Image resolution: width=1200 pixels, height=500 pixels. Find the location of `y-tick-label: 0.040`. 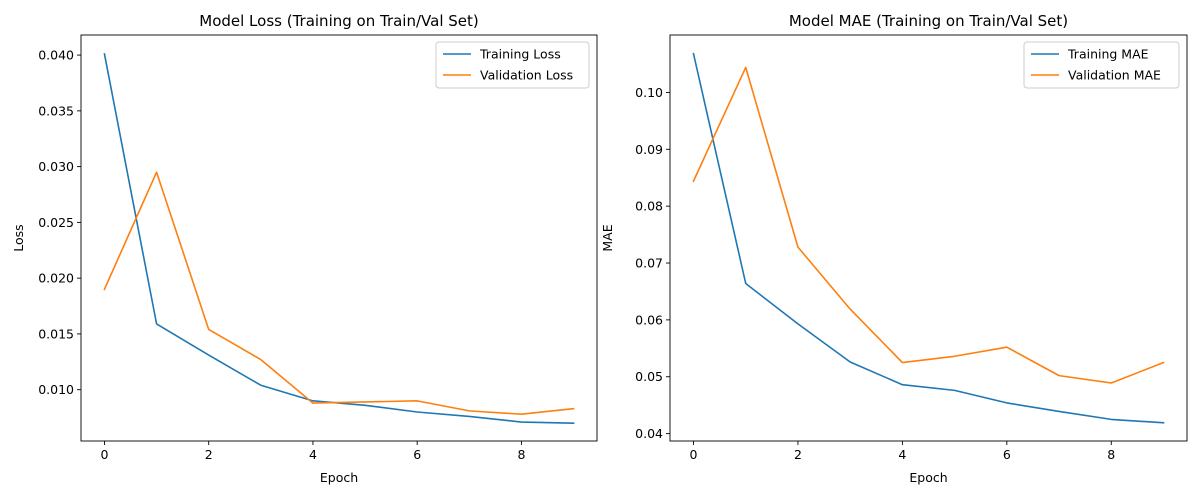

y-tick-label: 0.040 is located at coordinates (56, 55).